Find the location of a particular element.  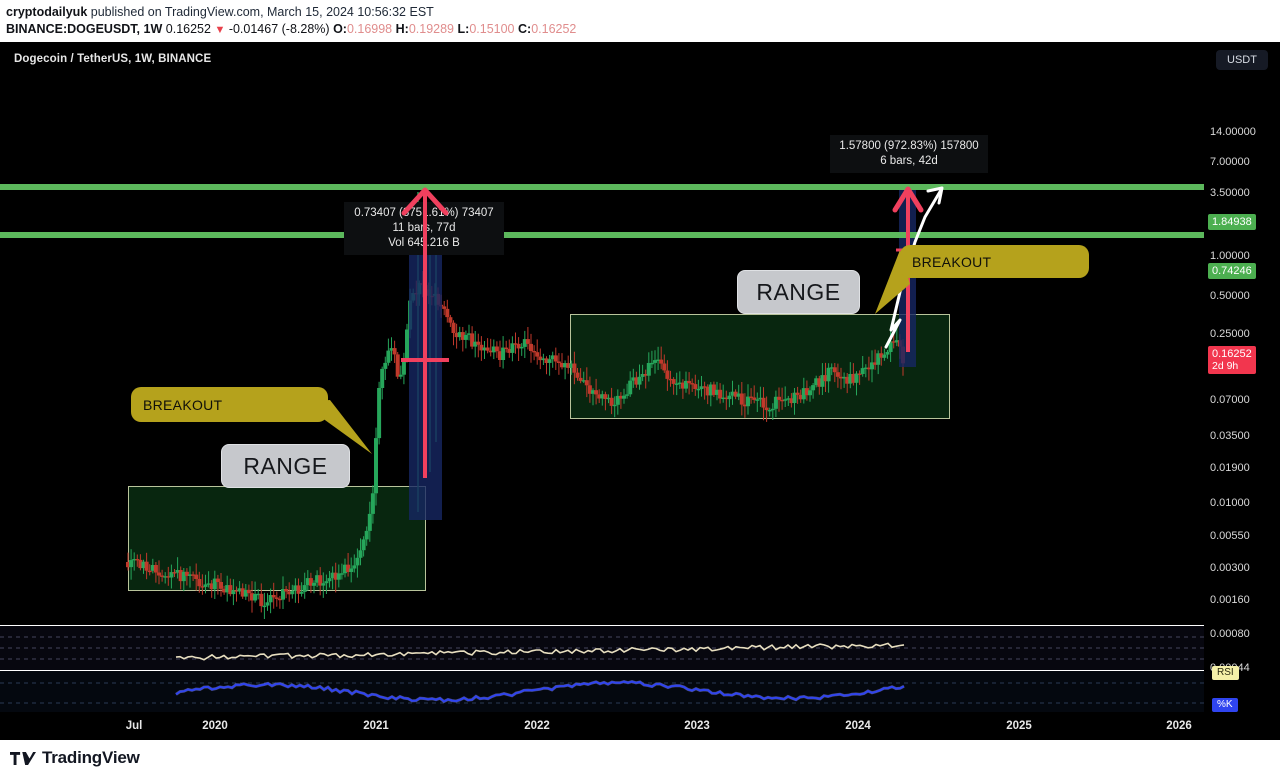

price-tick-5: 0.25000 is located at coordinates (1230, 334).